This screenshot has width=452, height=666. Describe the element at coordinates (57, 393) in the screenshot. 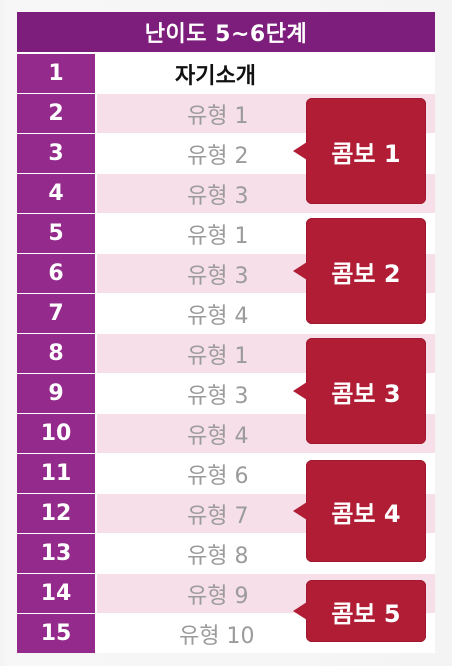

I see `row-number: 9` at that location.